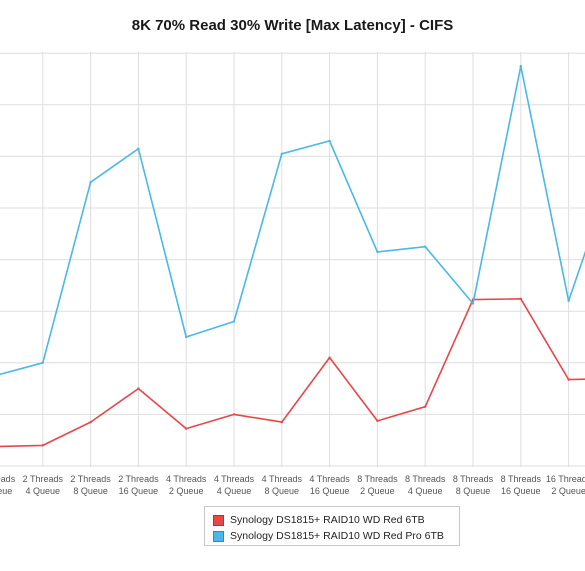  I want to click on x-tick-label: 4 Threads 16 Queue, so click(329, 485).